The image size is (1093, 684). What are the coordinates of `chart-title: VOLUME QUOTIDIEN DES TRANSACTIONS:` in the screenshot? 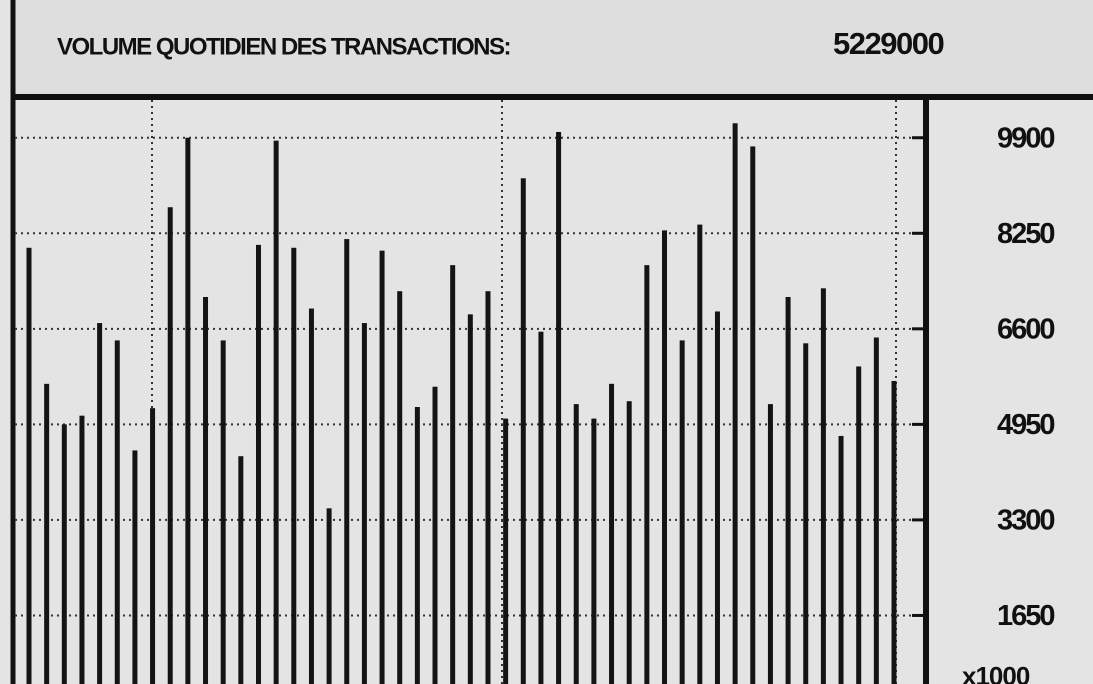 It's located at (283, 46).